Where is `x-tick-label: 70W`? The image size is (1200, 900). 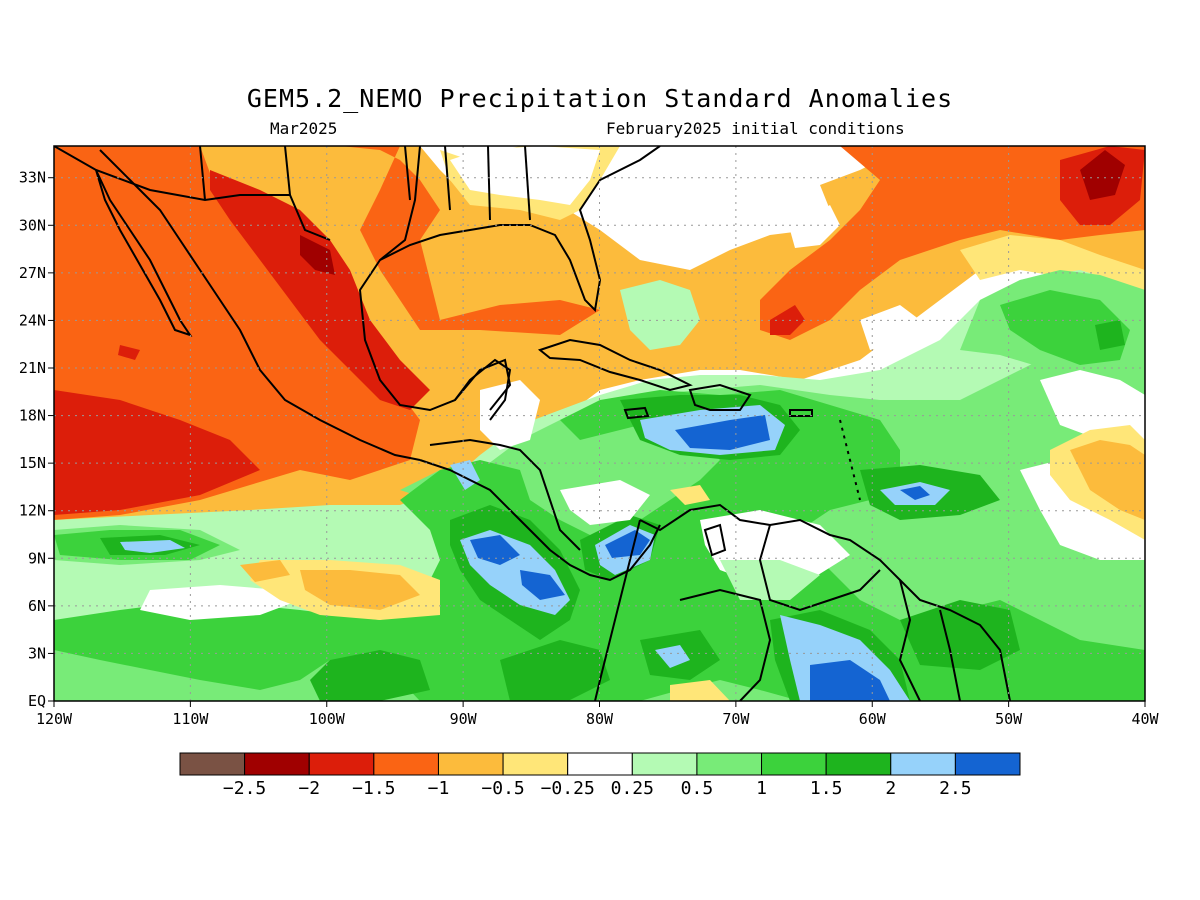
x-tick-label: 70W is located at coordinates (736, 719).